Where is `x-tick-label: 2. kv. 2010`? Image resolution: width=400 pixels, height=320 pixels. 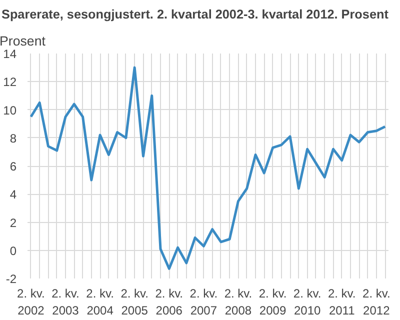
x-tick-label: 2. kv. 2010 is located at coordinates (307, 302).